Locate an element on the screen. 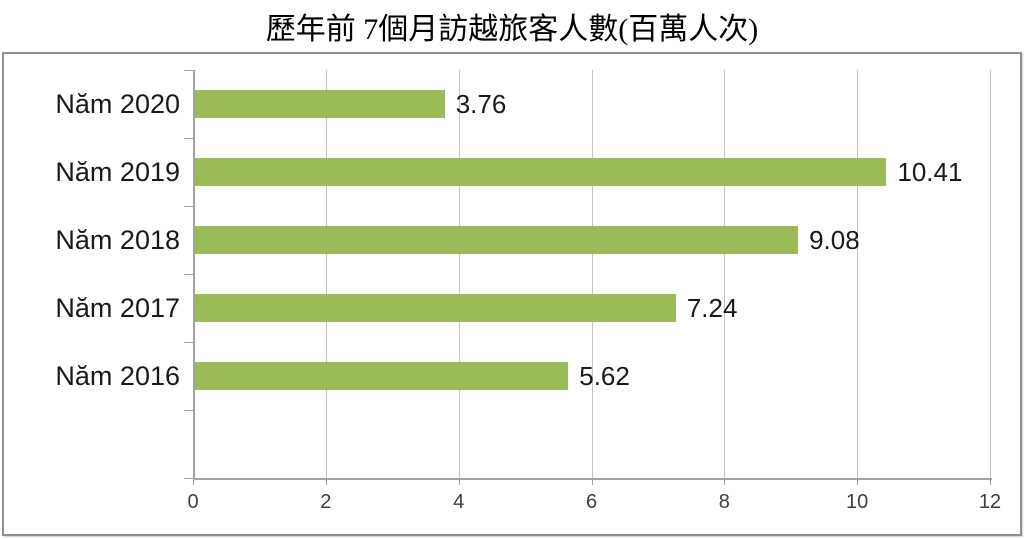  category-label: Năm 2020 is located at coordinates (117, 103).